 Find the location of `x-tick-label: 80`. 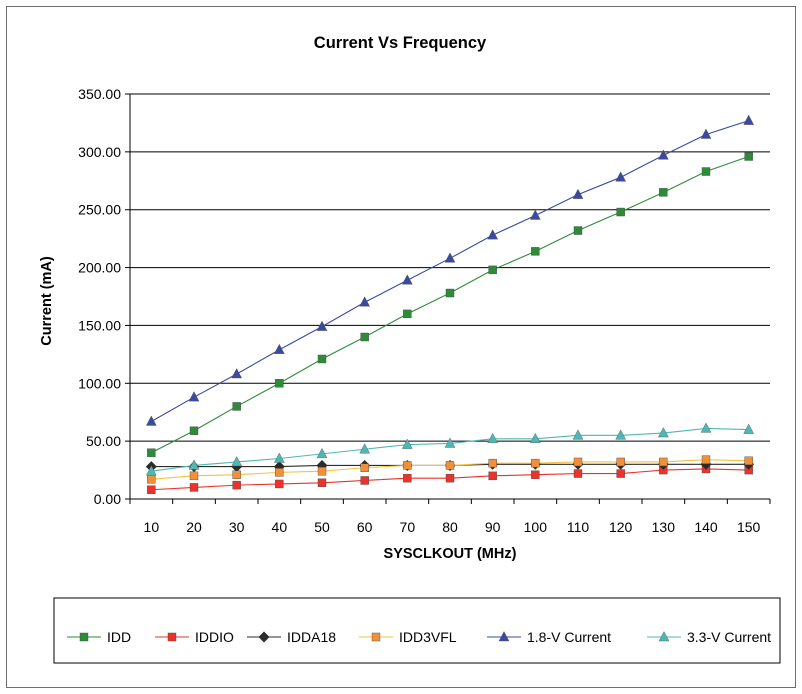

x-tick-label: 80 is located at coordinates (450, 527).